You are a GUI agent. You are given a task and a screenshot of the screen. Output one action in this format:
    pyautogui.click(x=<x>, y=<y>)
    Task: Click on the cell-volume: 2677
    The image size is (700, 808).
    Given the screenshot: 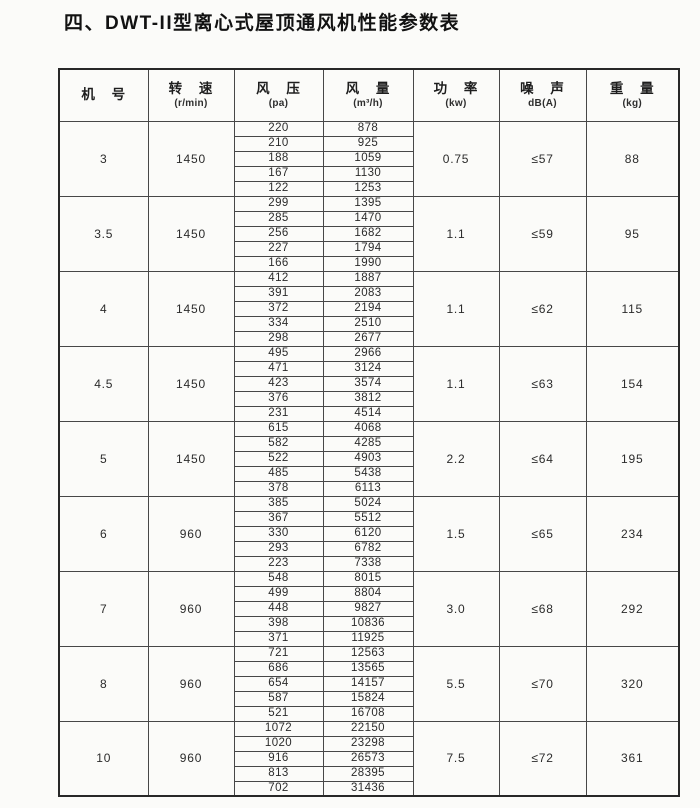 What is the action you would take?
    pyautogui.click(x=368, y=338)
    